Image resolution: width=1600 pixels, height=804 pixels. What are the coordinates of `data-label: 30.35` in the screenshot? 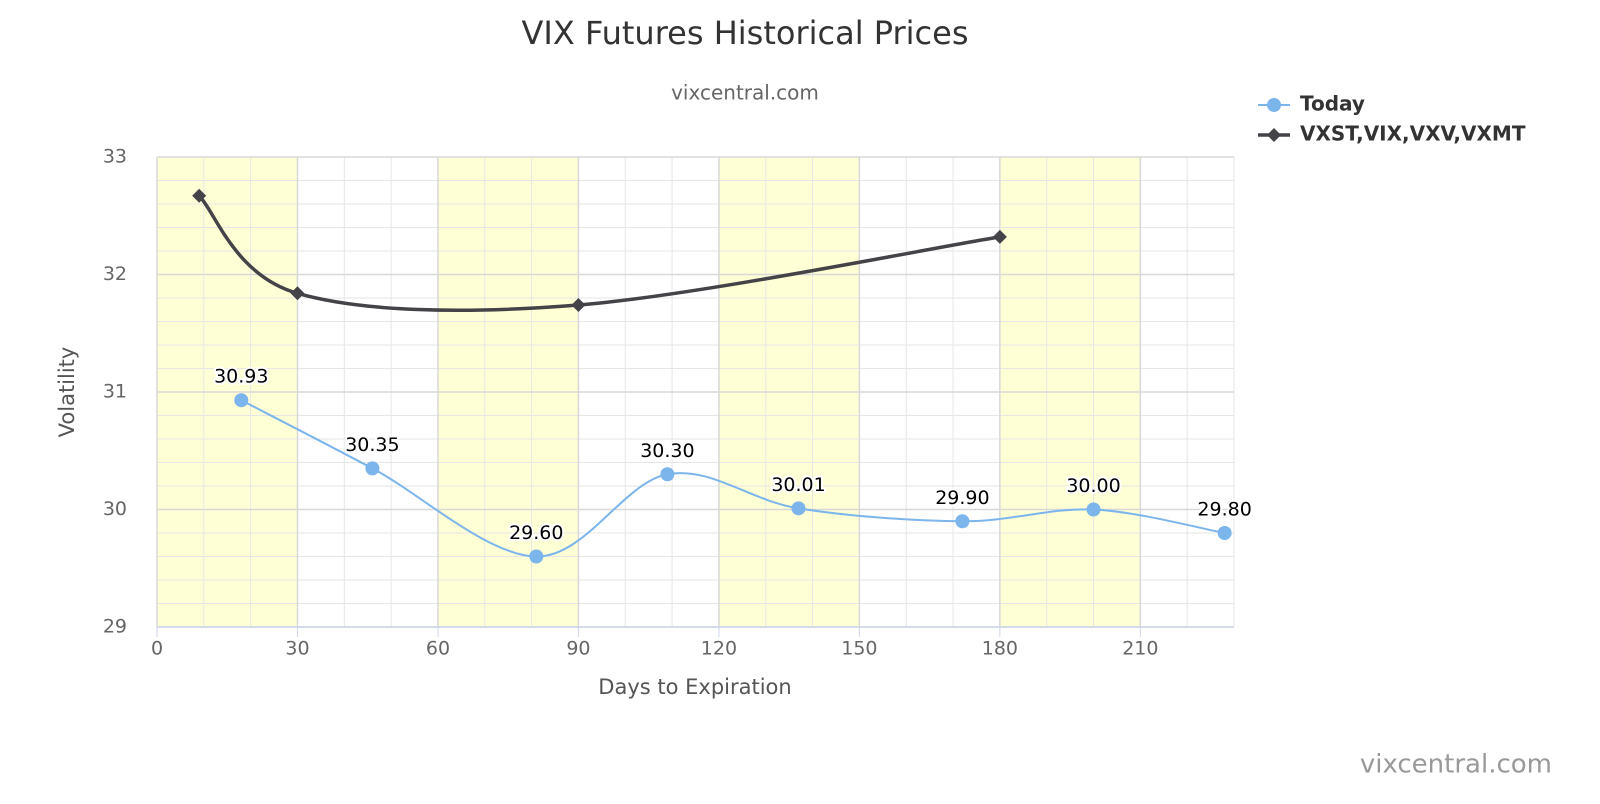 It's located at (372, 445).